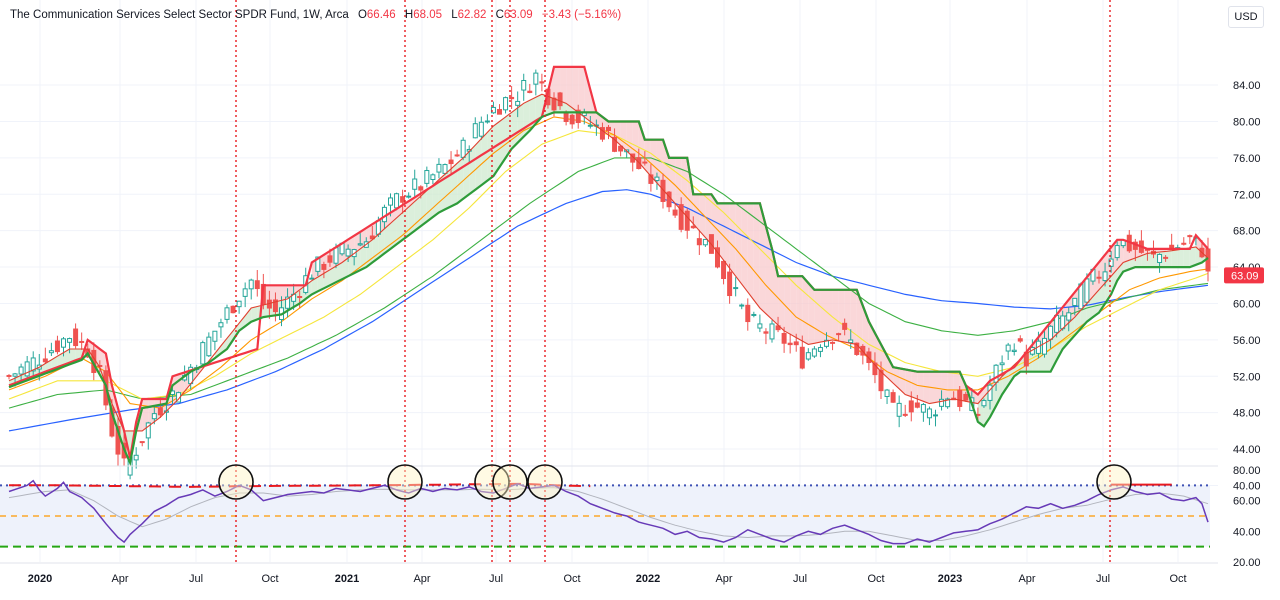 This screenshot has height=600, width=1280. I want to click on last-price-tag, so click(1244, 275).